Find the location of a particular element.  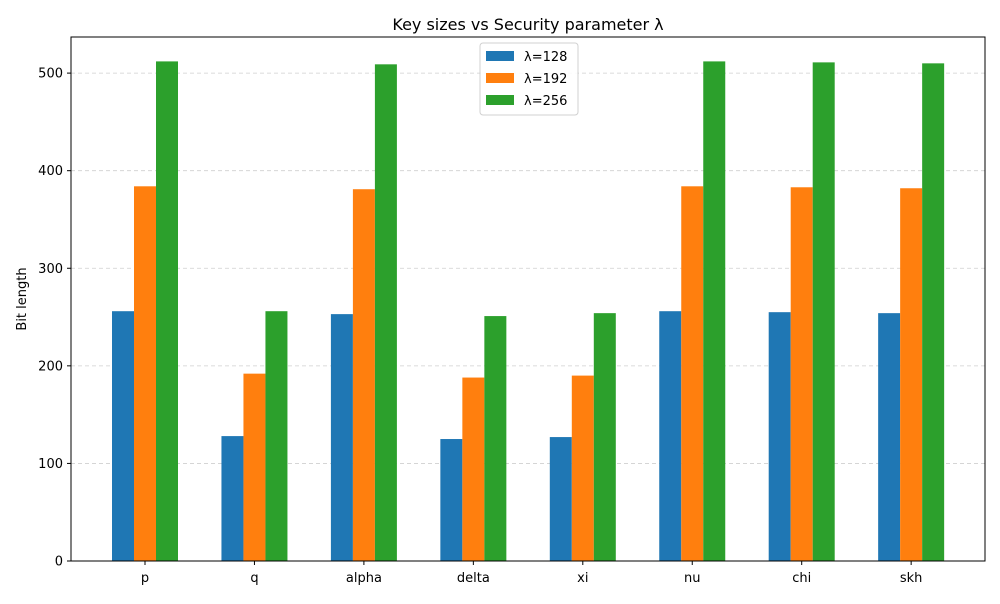

x-tick-label: delta is located at coordinates (473, 578).